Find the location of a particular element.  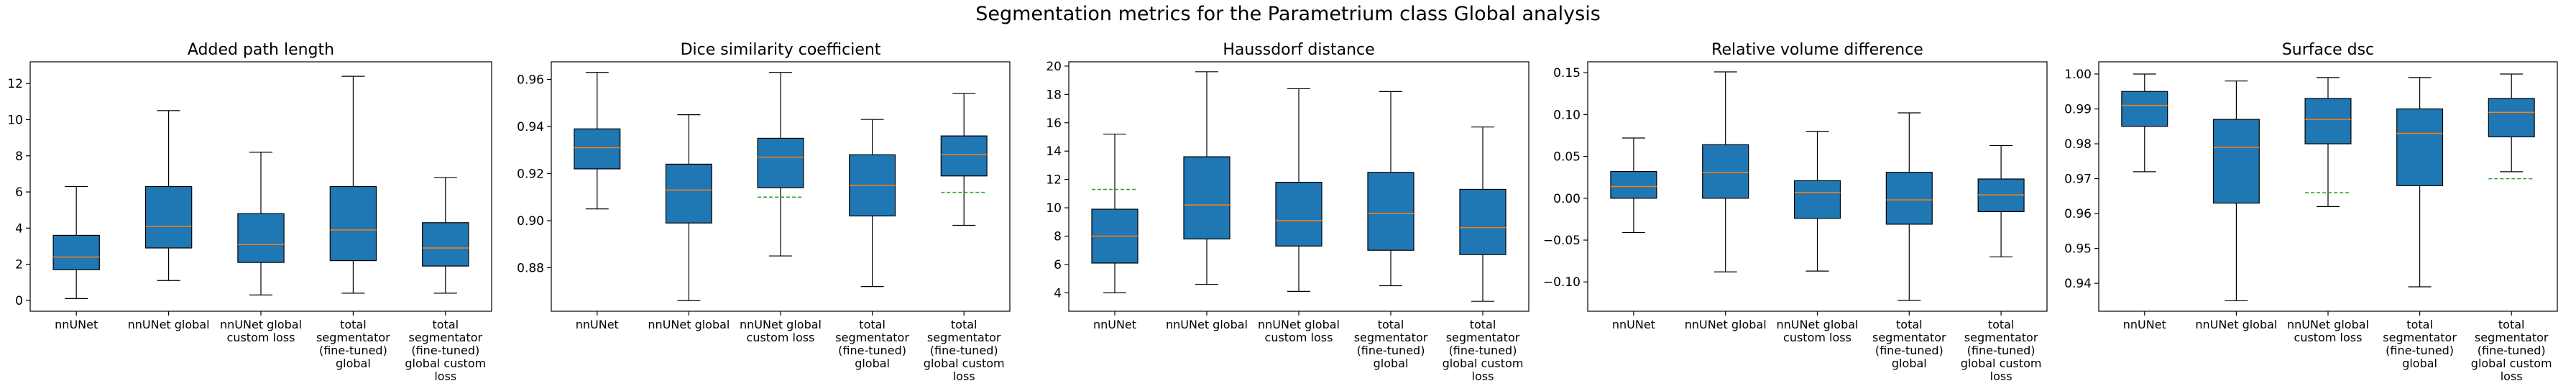

y-tick-label: 0.98 is located at coordinates (2078, 144).